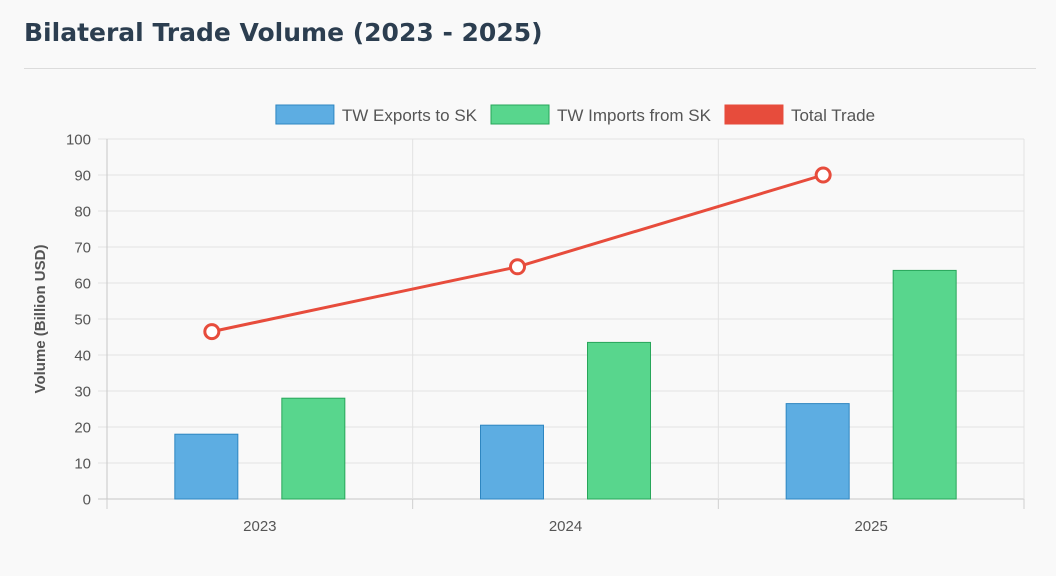 This screenshot has height=576, width=1056. What do you see at coordinates (206, 466) in the screenshot?
I see `bar-tw-exports-to-sk-2023` at bounding box center [206, 466].